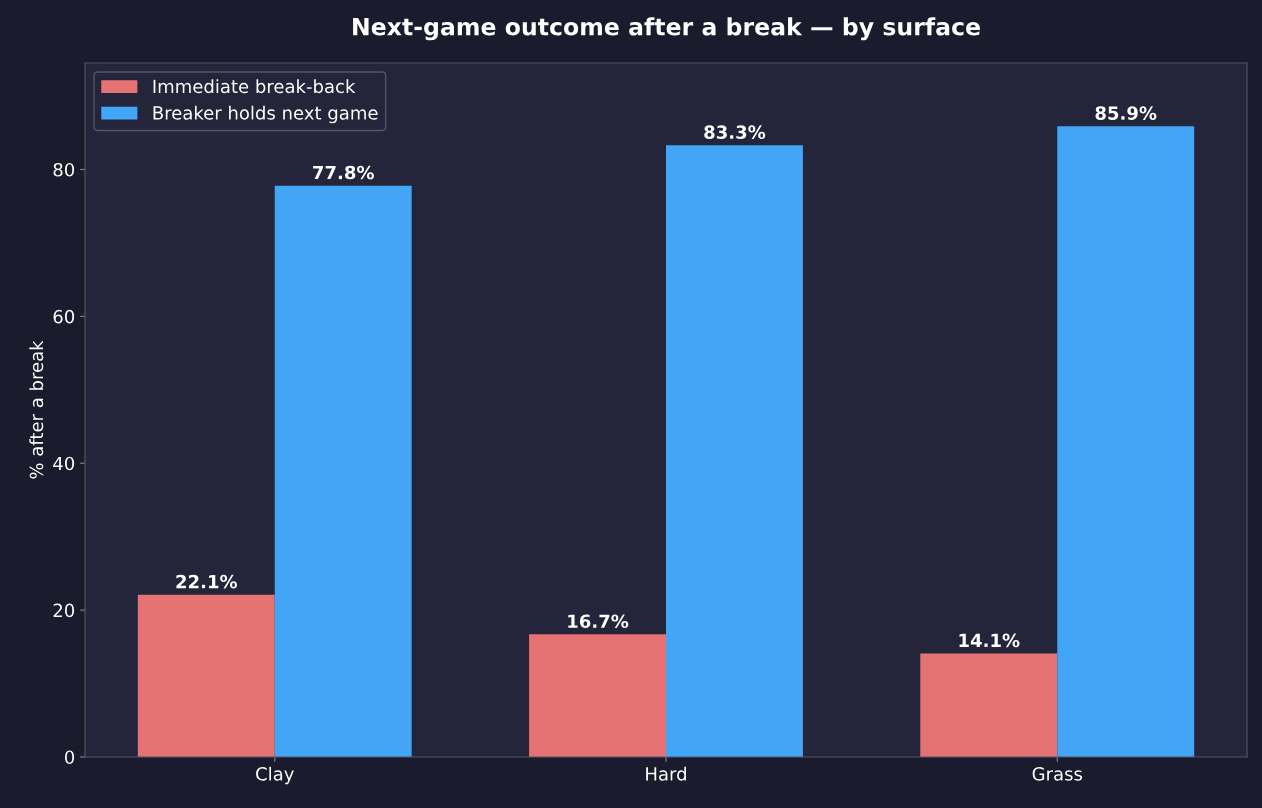 The image size is (1262, 808). Describe the element at coordinates (64, 316) in the screenshot. I see `y-tick-label: 60` at that location.